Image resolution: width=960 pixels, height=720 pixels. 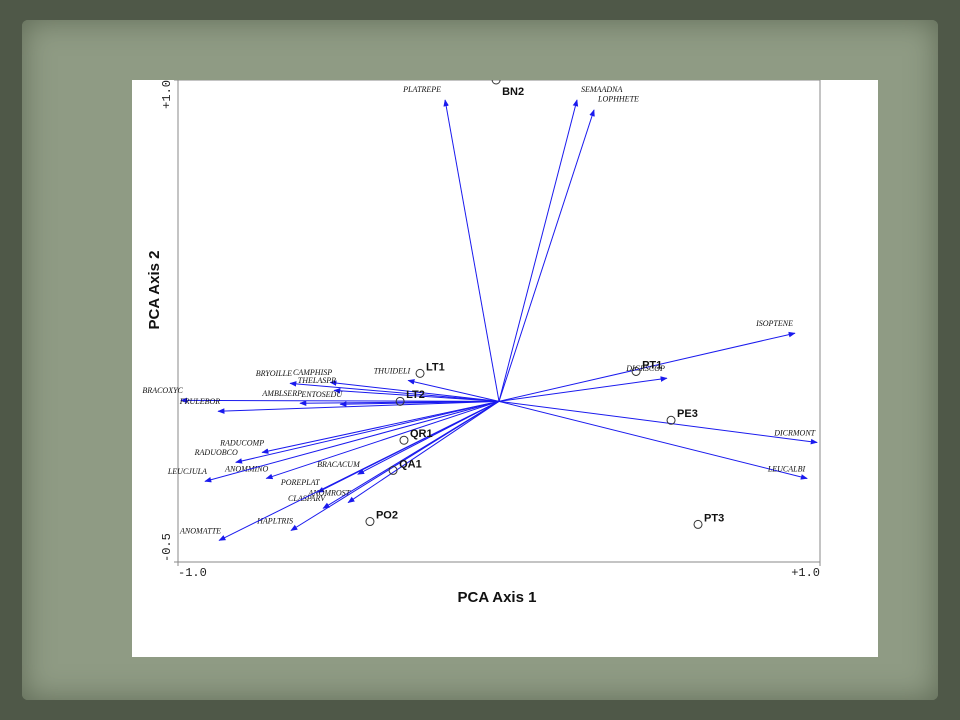 What do you see at coordinates (687, 414) in the screenshot?
I see `site-label: PE3` at bounding box center [687, 414].